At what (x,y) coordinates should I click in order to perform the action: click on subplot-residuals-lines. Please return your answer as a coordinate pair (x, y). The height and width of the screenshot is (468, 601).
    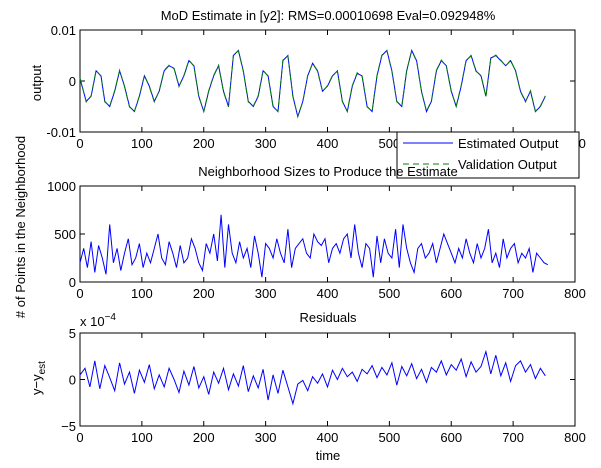
    Looking at the image, I should click on (312, 377).